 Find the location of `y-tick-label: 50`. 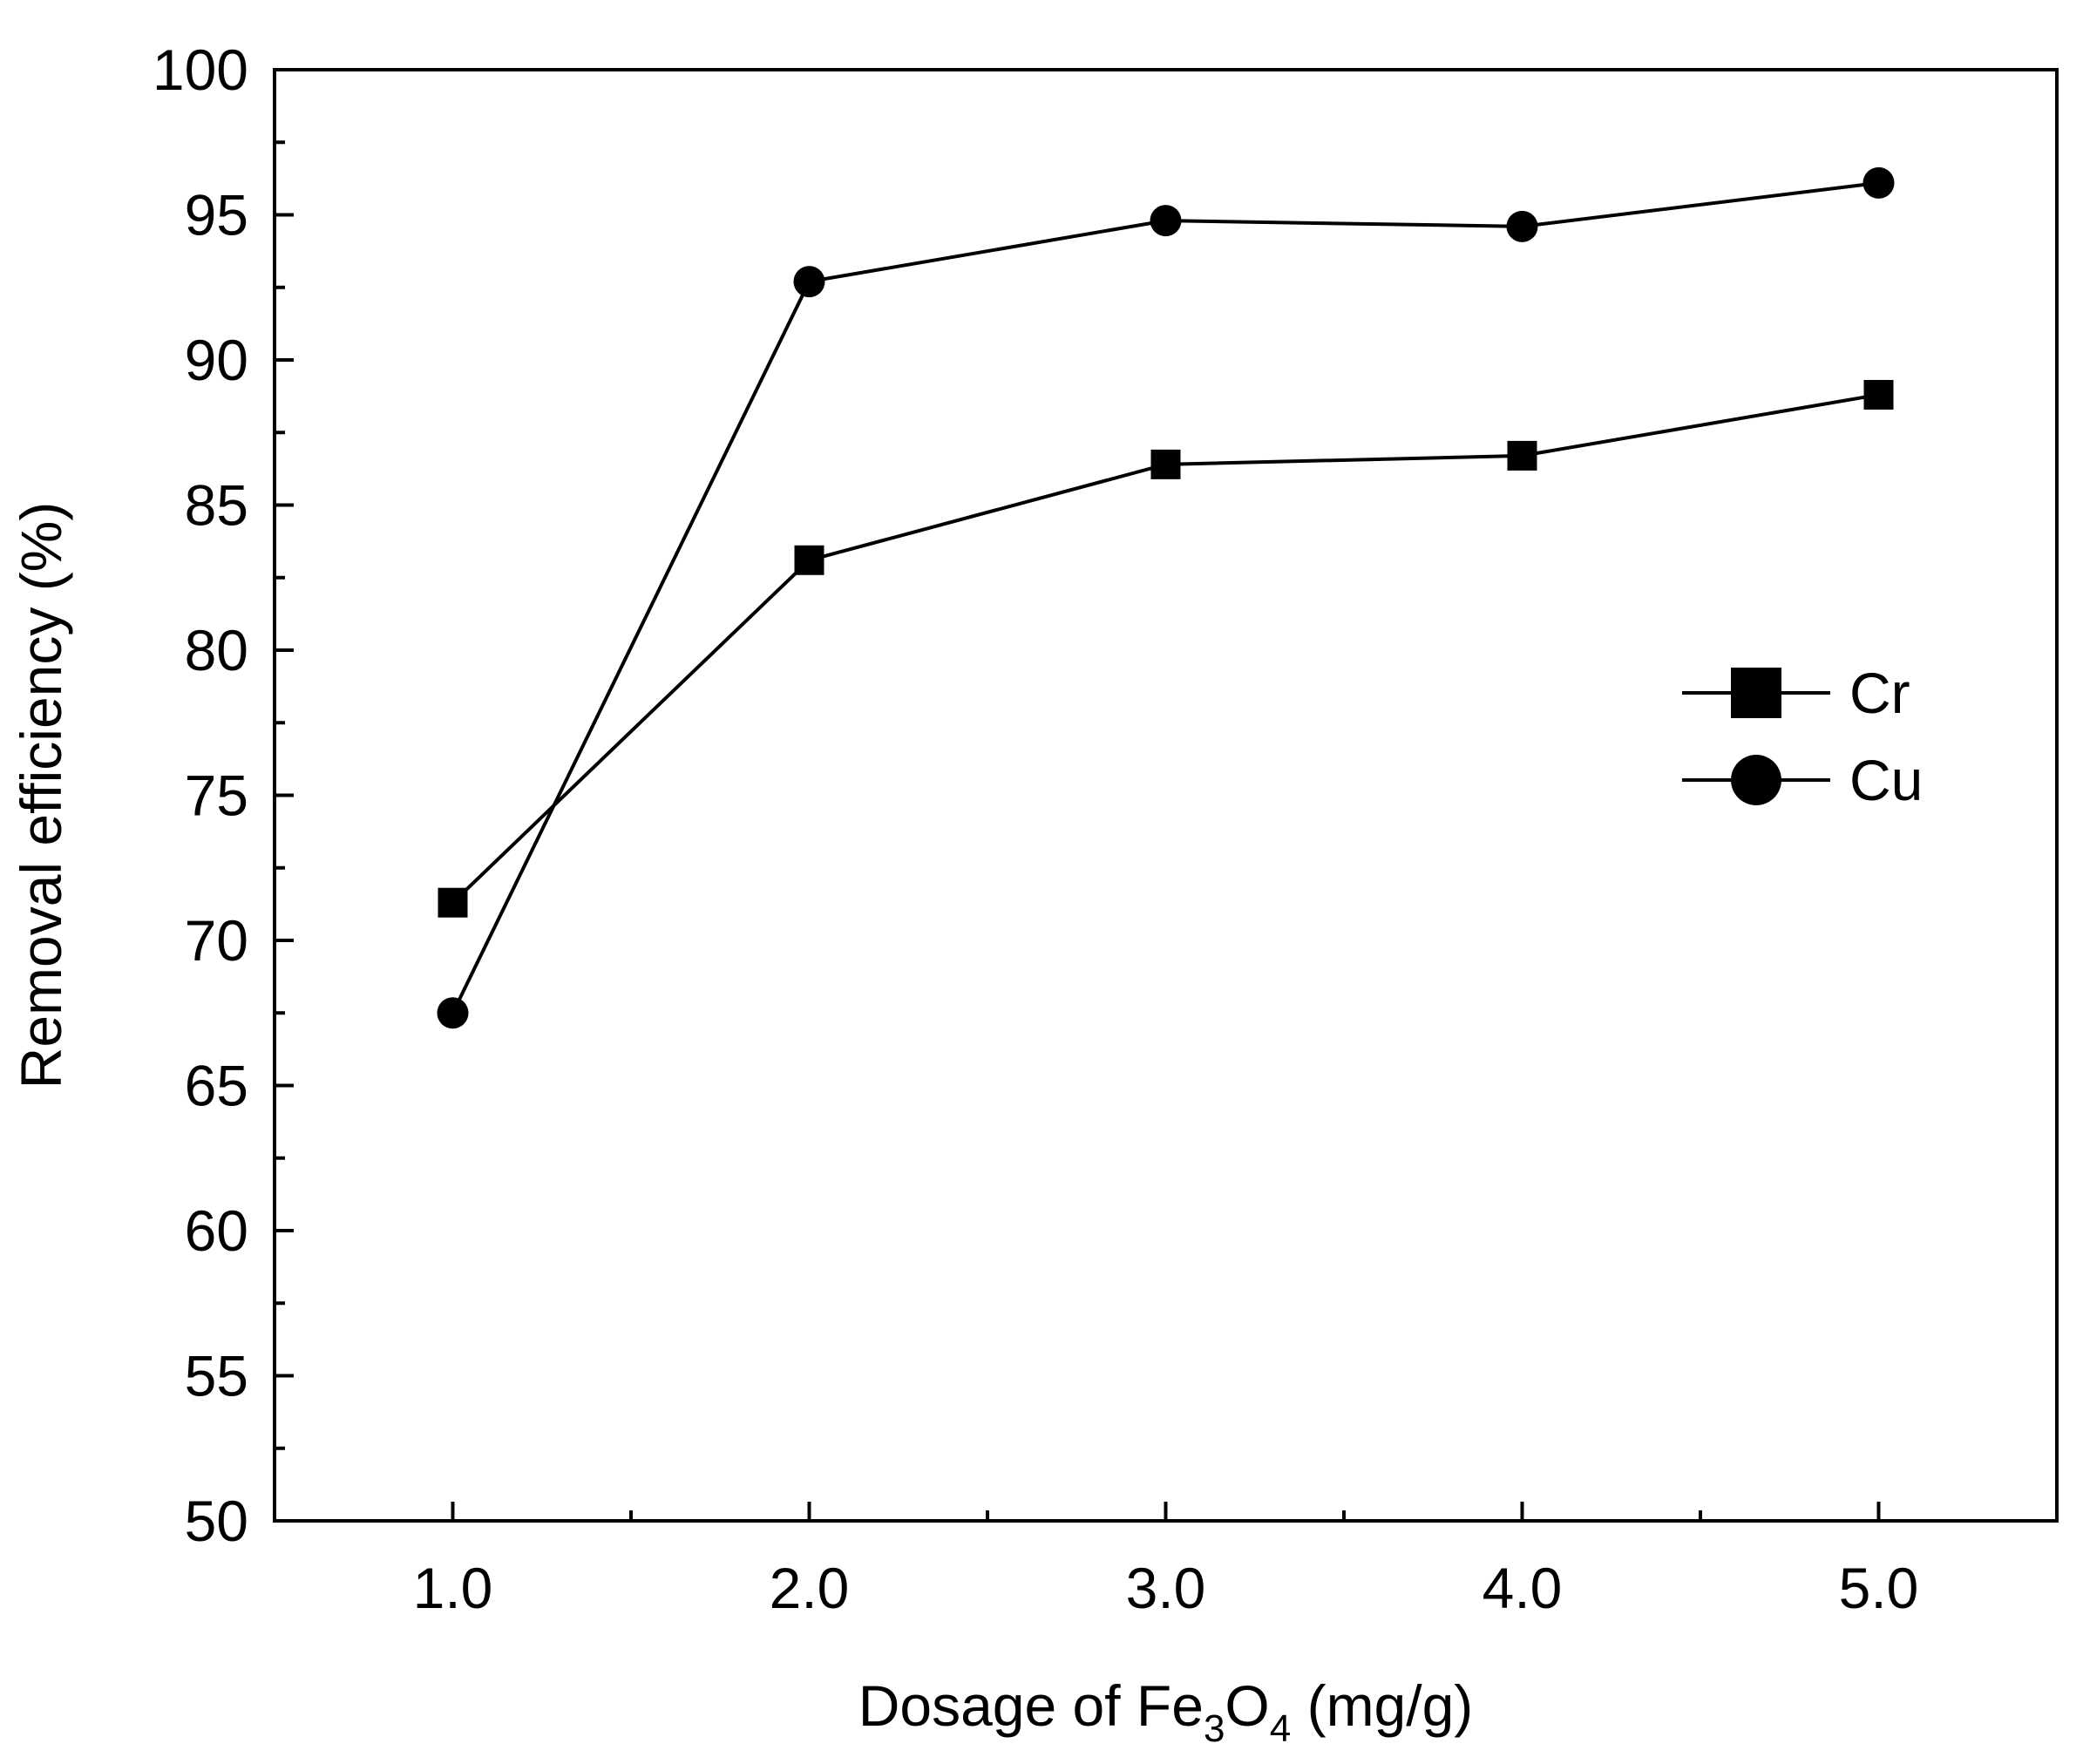

y-tick-label: 50 is located at coordinates (216, 1521).